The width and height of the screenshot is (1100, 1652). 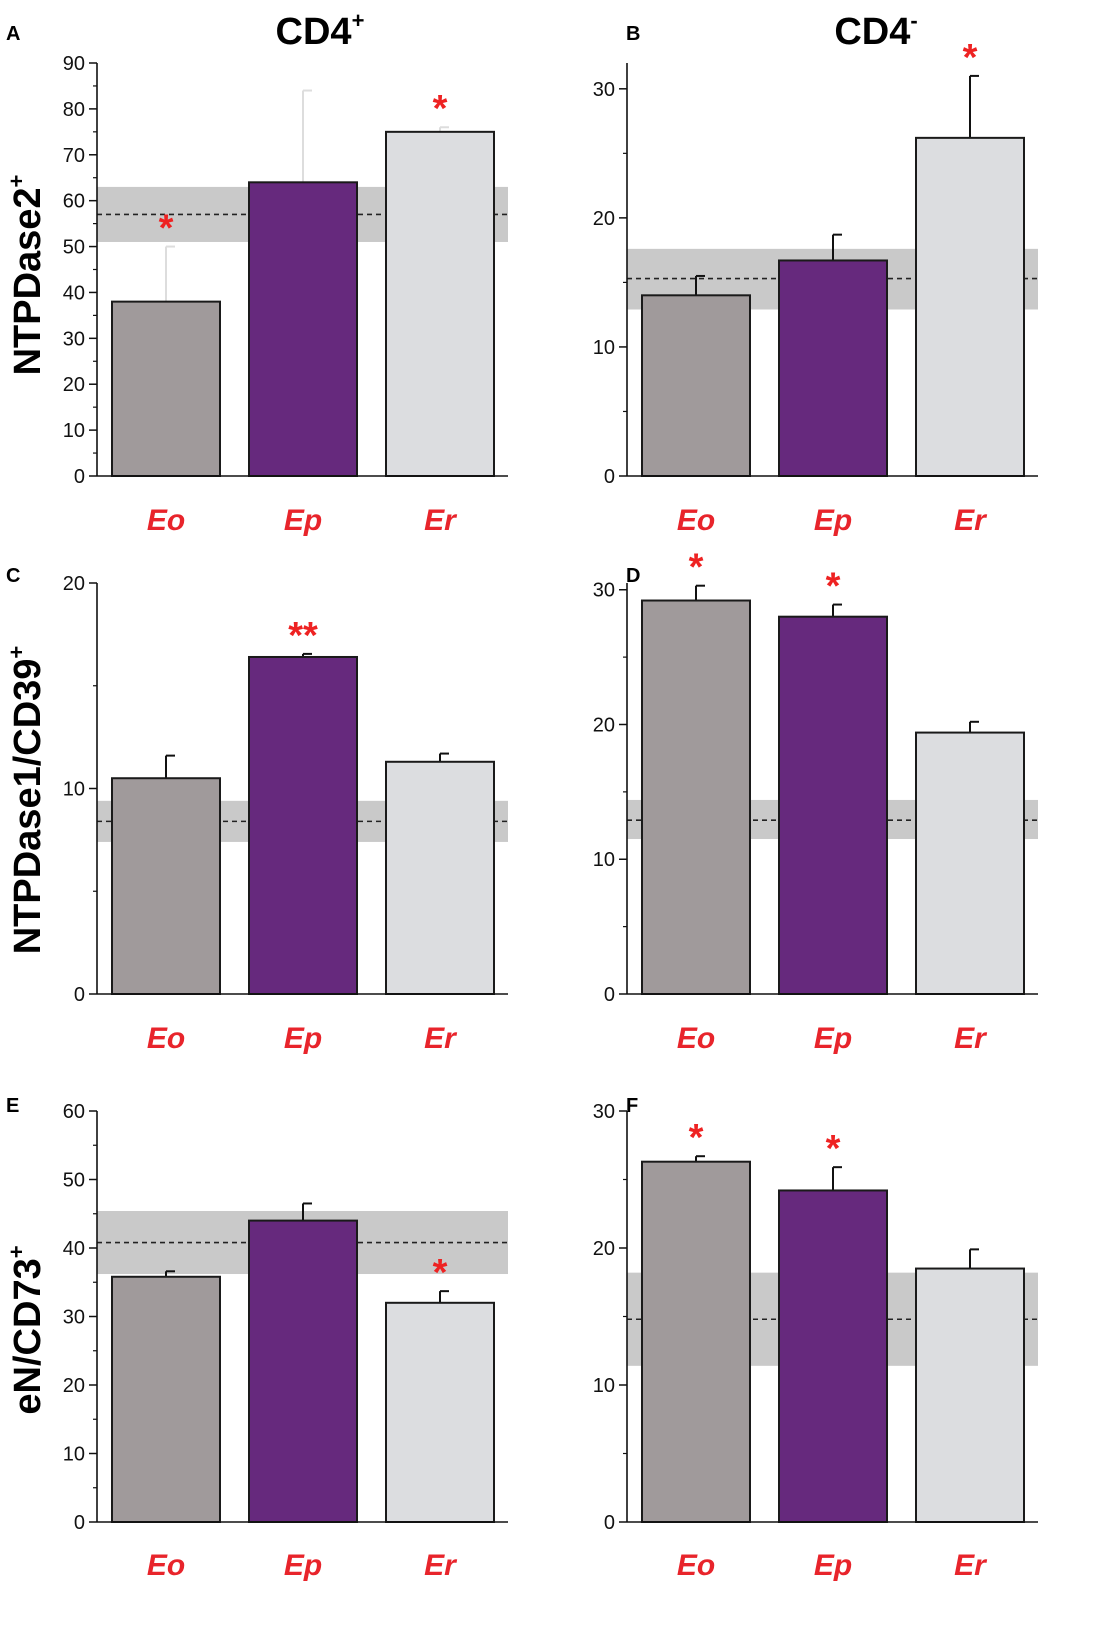 What do you see at coordinates (13, 34) in the screenshot?
I see `panel-letter-a: A` at bounding box center [13, 34].